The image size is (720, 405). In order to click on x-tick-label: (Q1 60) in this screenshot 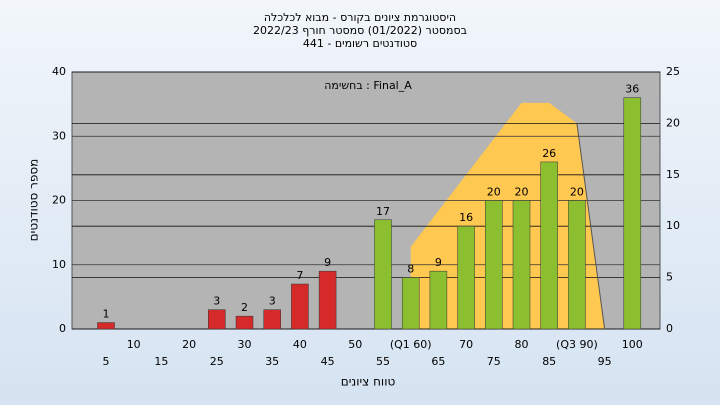, I will do `click(411, 344)`.